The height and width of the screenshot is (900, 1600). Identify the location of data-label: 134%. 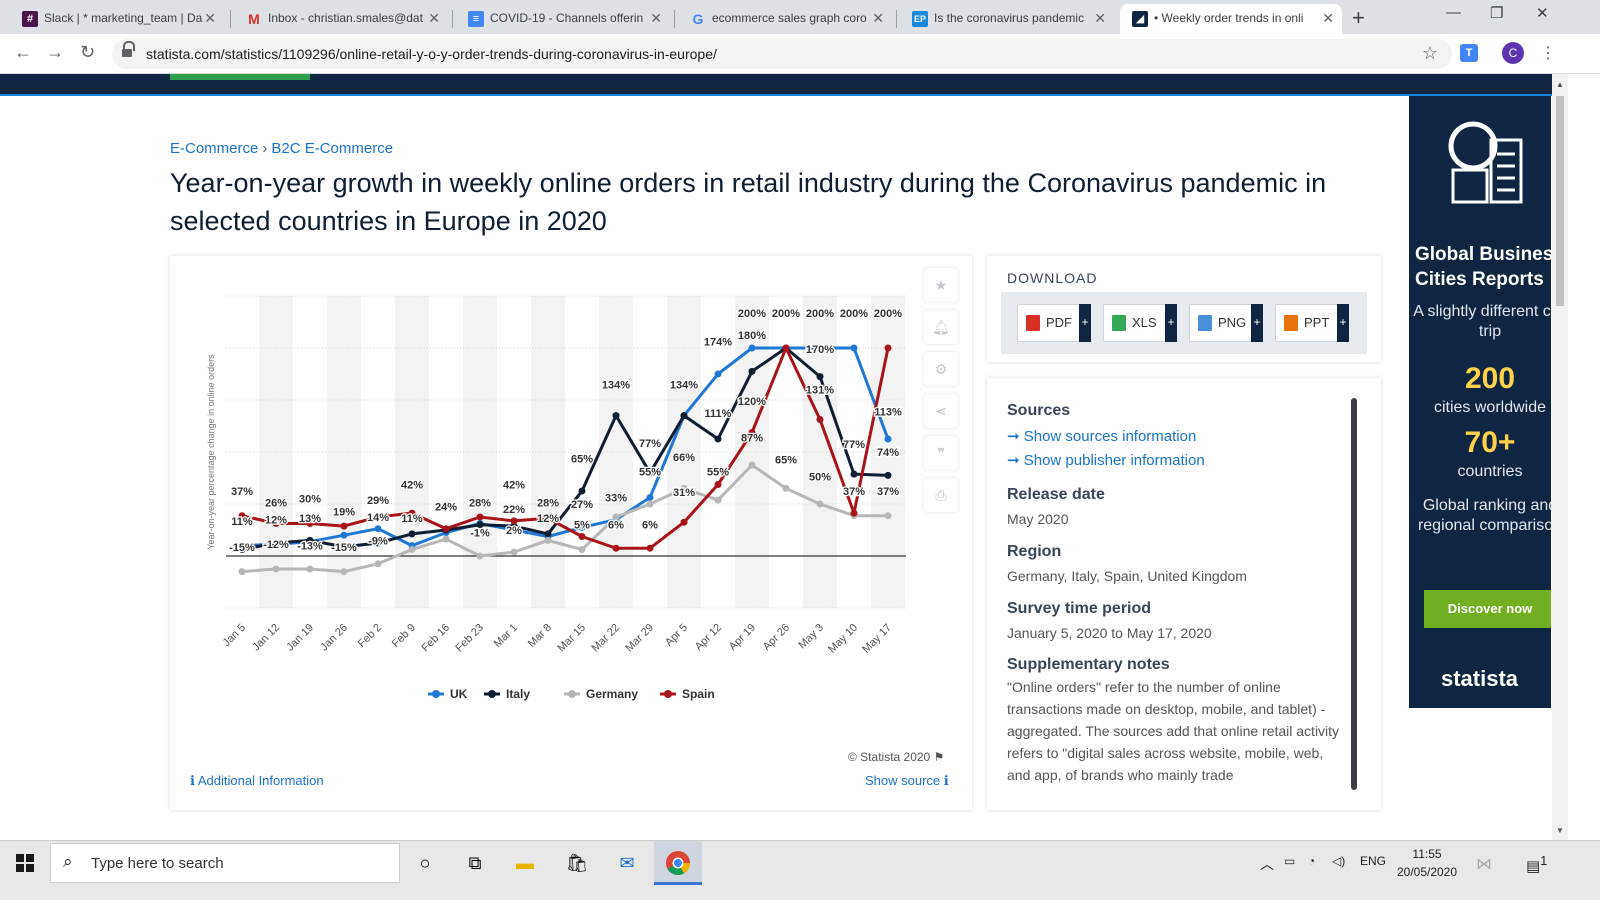
(684, 385).